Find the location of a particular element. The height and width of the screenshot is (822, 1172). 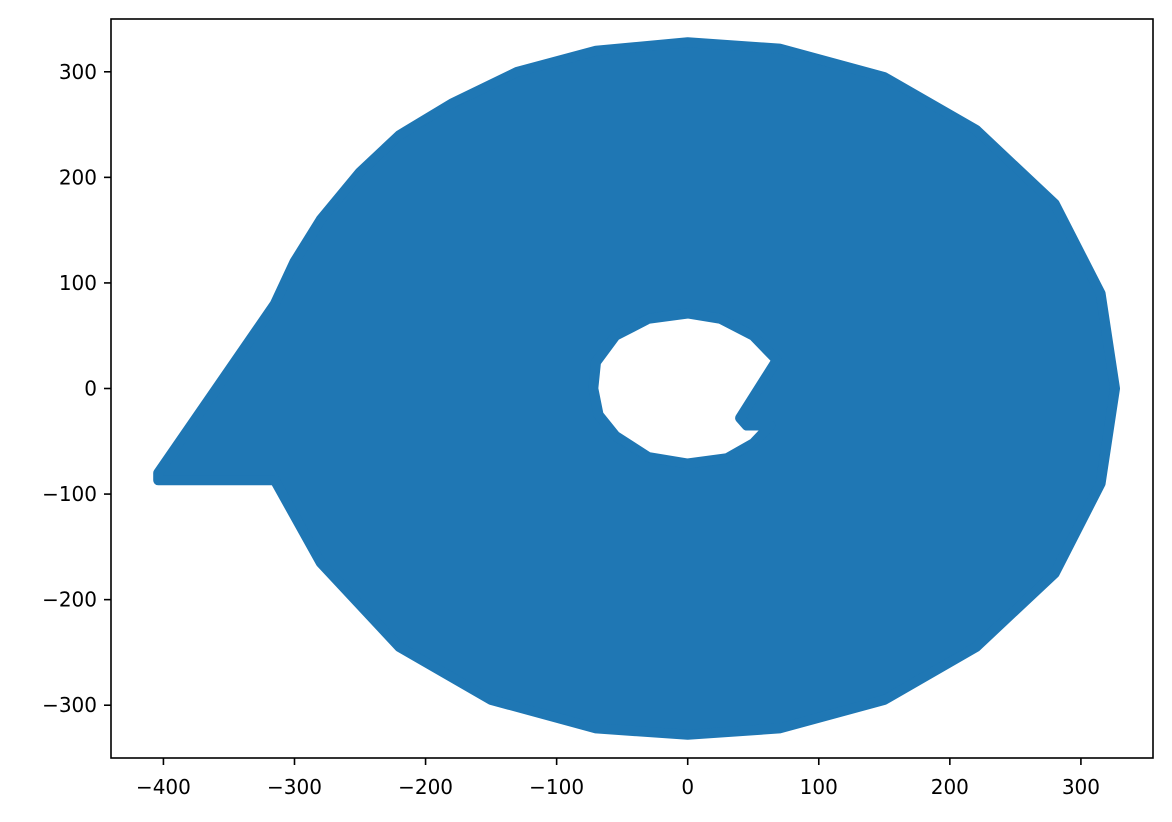

y-tick-label: 0 is located at coordinates (90, 389).